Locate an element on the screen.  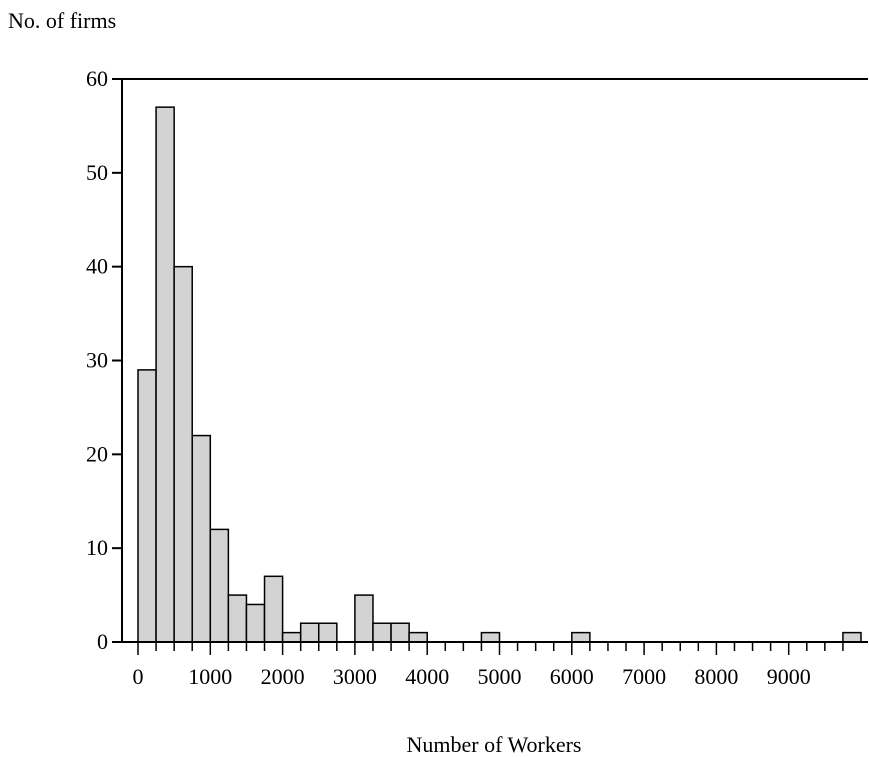
x-ticks-group: 0 1000 2000 3000 4000 5000 6000 7000 8000 9000 is located at coordinates (488, 665).